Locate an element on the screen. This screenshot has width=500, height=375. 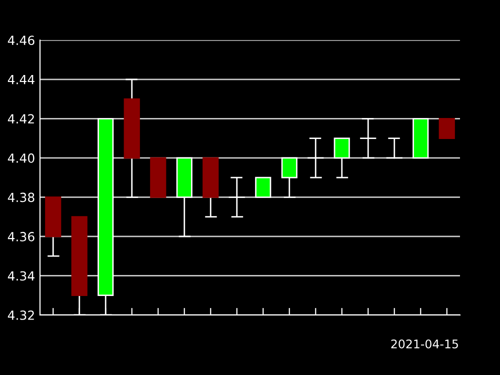
text: 2021-04-15 is located at coordinates (424, 343).